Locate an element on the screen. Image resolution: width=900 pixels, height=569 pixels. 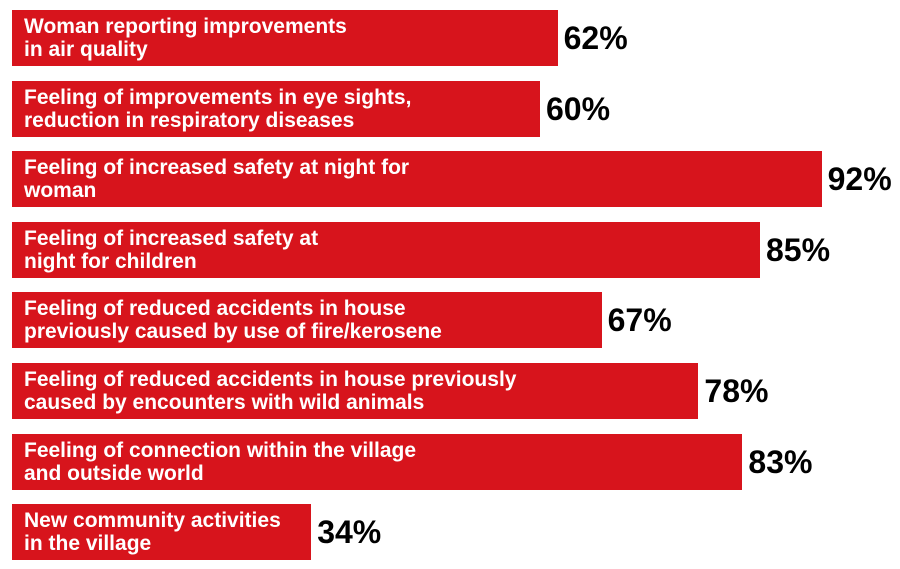
value-label: 60% is located at coordinates (578, 108).